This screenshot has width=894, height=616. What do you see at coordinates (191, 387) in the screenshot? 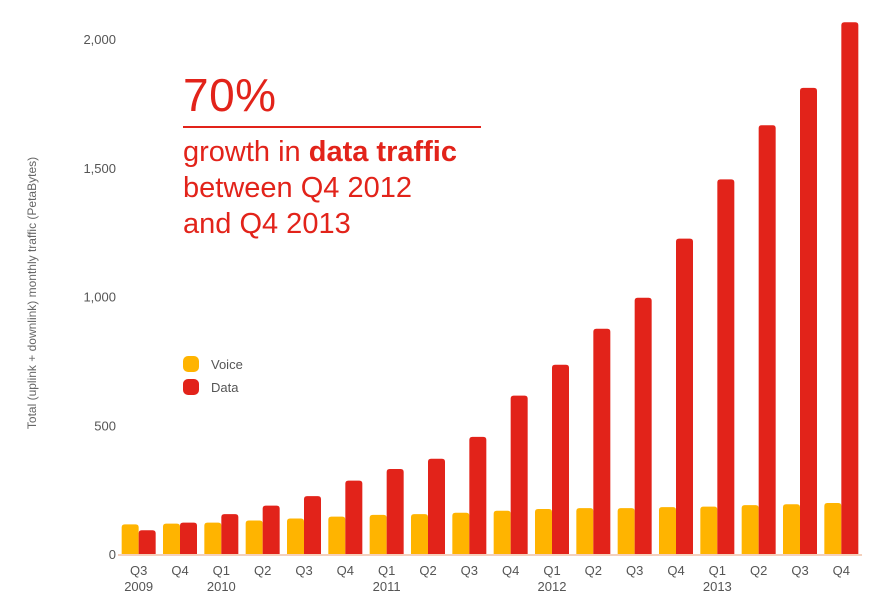
I see `data-legend-swatch` at bounding box center [191, 387].